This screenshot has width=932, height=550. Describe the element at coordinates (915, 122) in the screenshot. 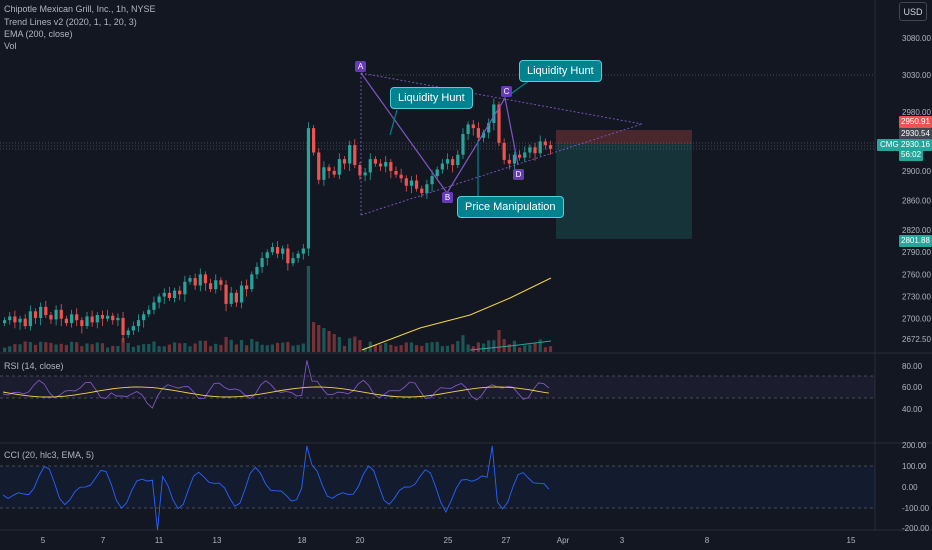

I see `stop-price-tag: 2950.91` at that location.